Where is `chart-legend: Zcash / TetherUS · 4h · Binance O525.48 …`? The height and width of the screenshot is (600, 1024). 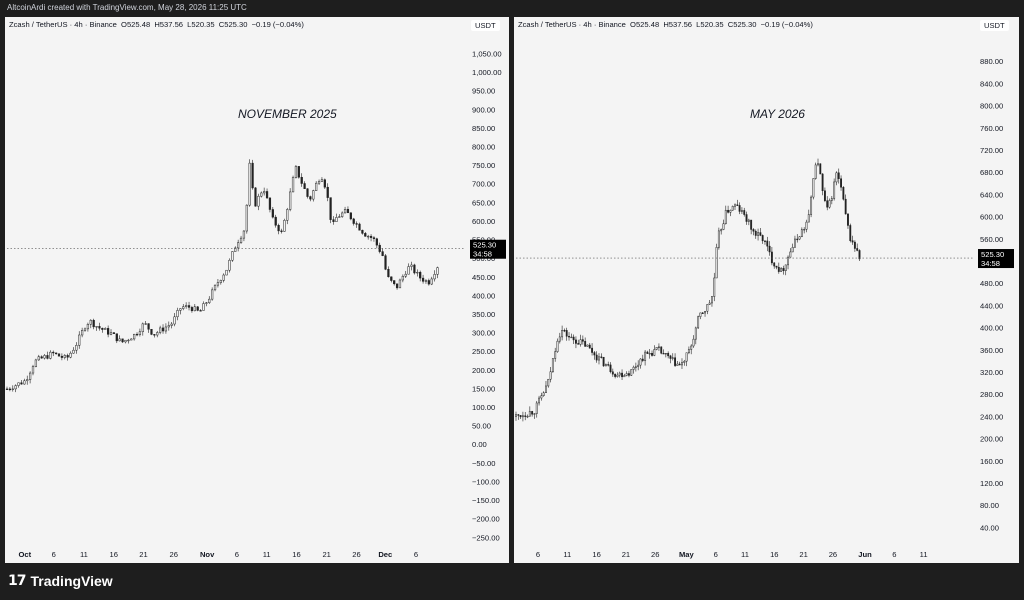 chart-legend: Zcash / TetherUS · 4h · Binance O525.48 … is located at coordinates (665, 24).